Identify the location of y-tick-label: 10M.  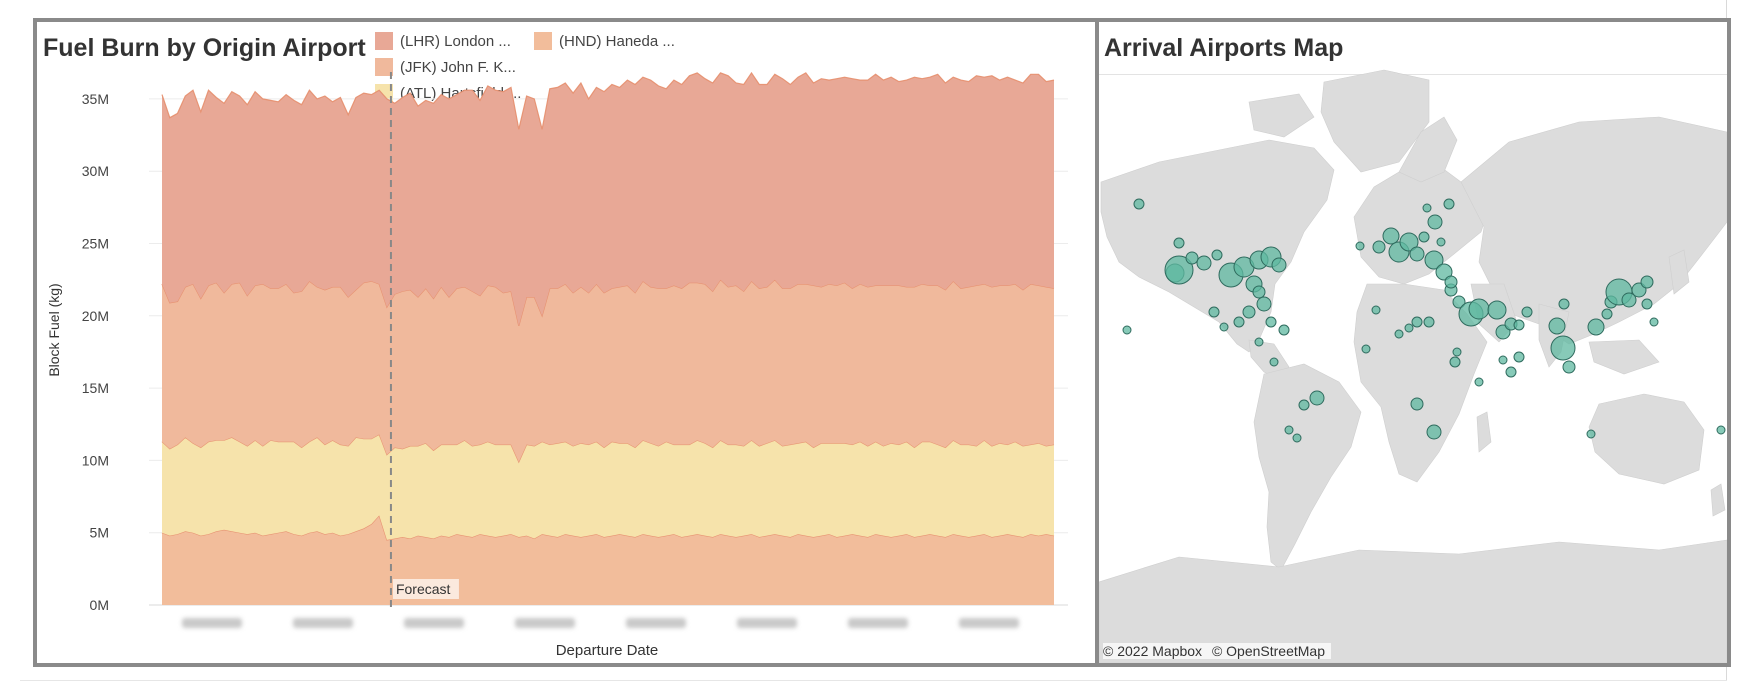
(95, 460).